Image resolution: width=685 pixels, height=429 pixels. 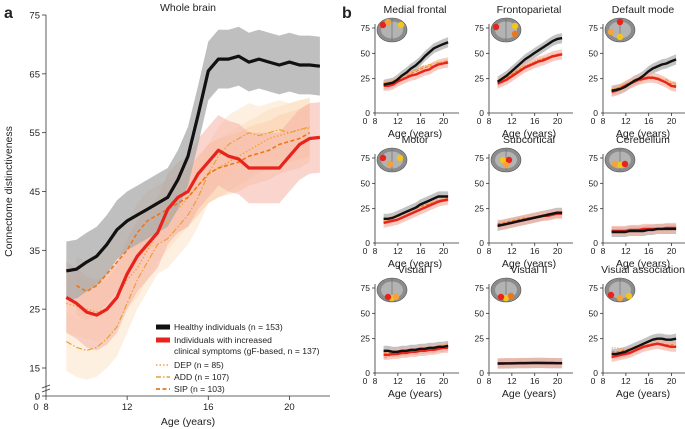 What do you see at coordinates (524, 72) in the screenshot?
I see `network-panel-1: Frontoparietal 25 50 75 00 8 12 16 20 Age (years)` at bounding box center [524, 72].